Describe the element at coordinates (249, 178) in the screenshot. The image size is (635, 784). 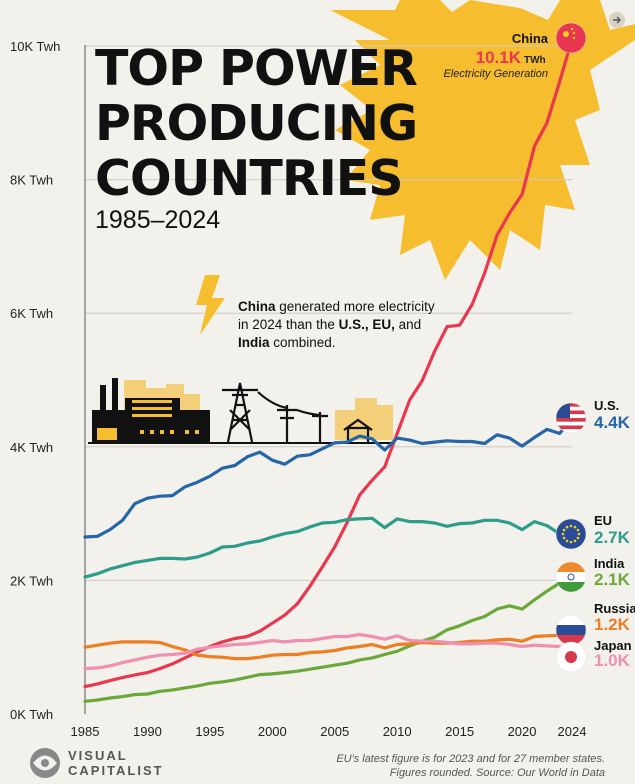
I see `title-line-3: COUNTRIES` at that location.